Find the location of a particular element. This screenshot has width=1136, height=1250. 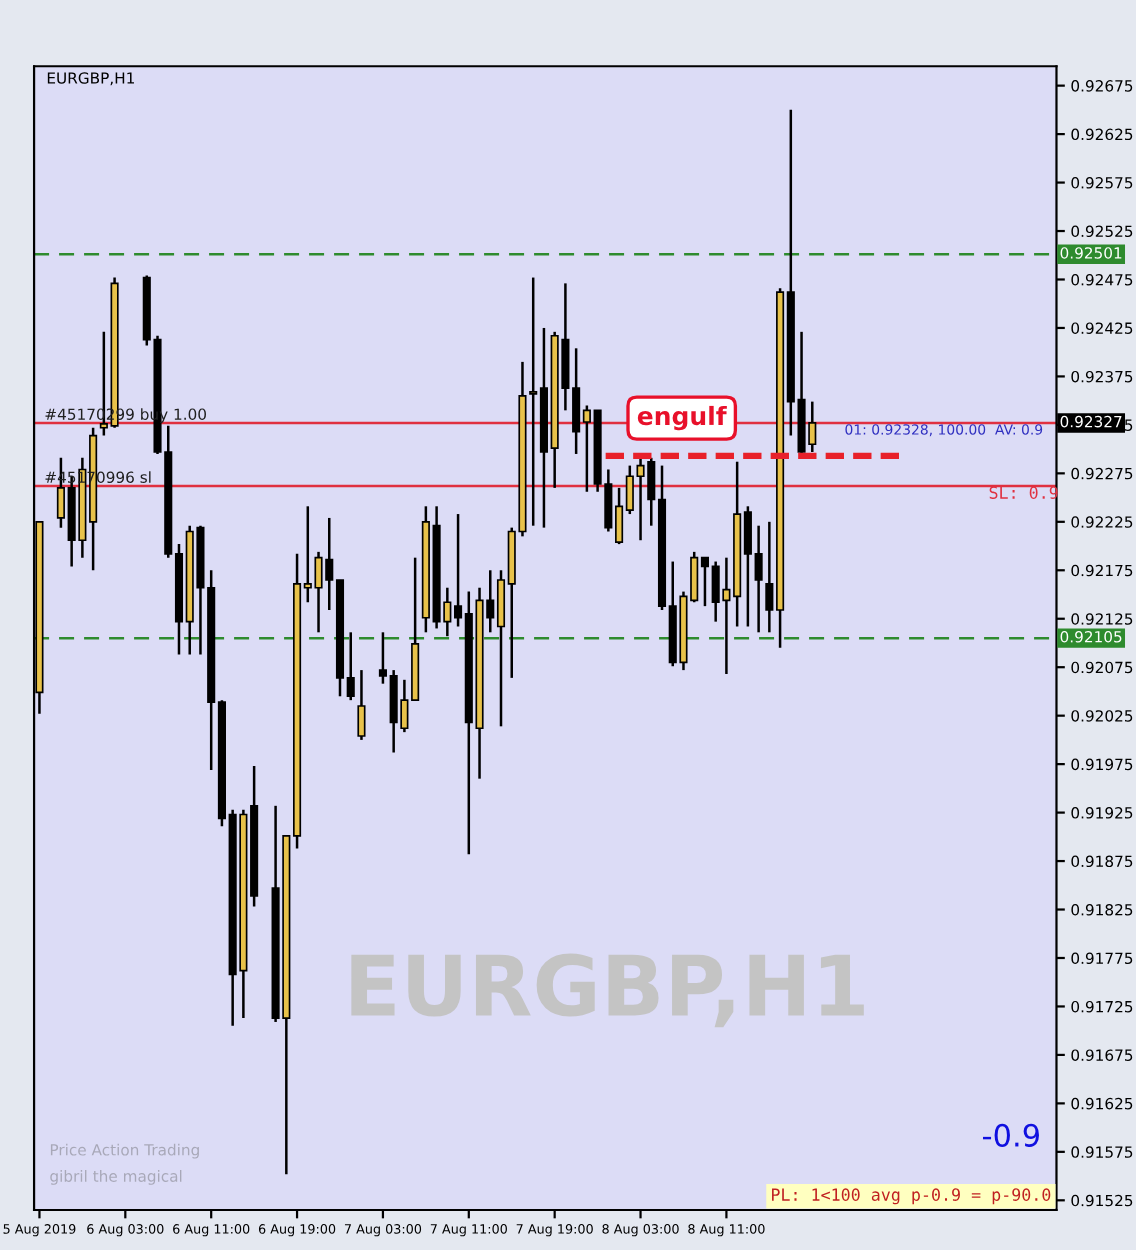

annotation: engulf is located at coordinates (682, 418).